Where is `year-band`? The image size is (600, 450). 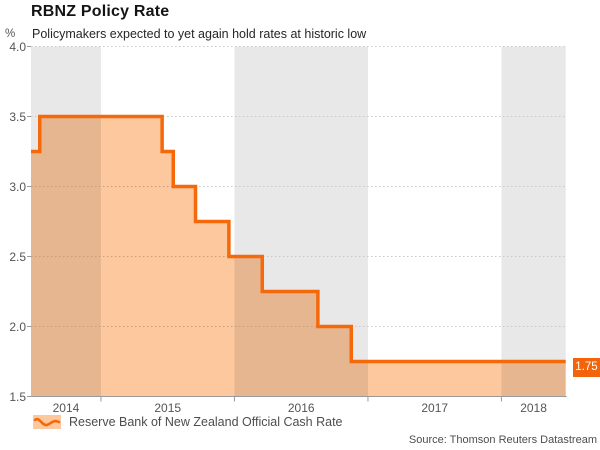 year-band is located at coordinates (533, 221).